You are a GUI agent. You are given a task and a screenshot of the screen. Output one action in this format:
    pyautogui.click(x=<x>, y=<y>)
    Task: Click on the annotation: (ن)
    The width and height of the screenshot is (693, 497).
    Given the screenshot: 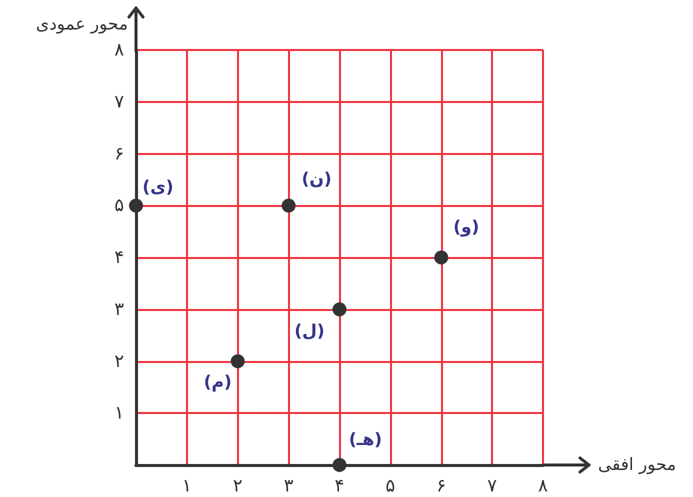 What is the action you would take?
    pyautogui.click(x=317, y=180)
    